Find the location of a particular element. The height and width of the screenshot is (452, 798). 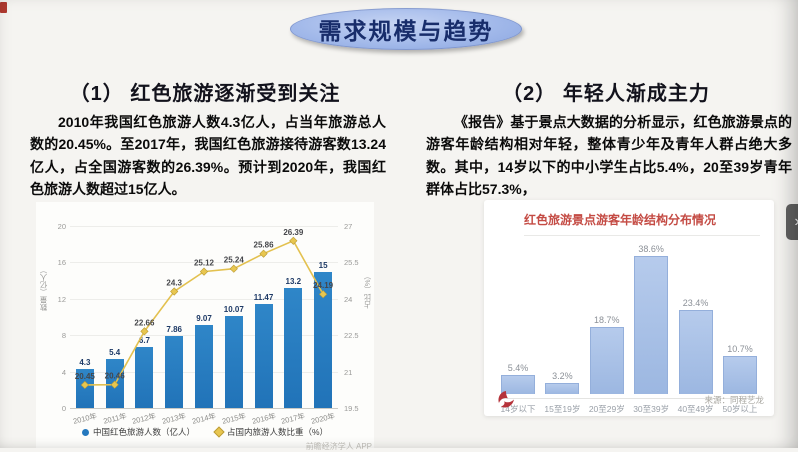

legend-item-line: 占国内旅游人数比重（%） is located at coordinates (271, 432).